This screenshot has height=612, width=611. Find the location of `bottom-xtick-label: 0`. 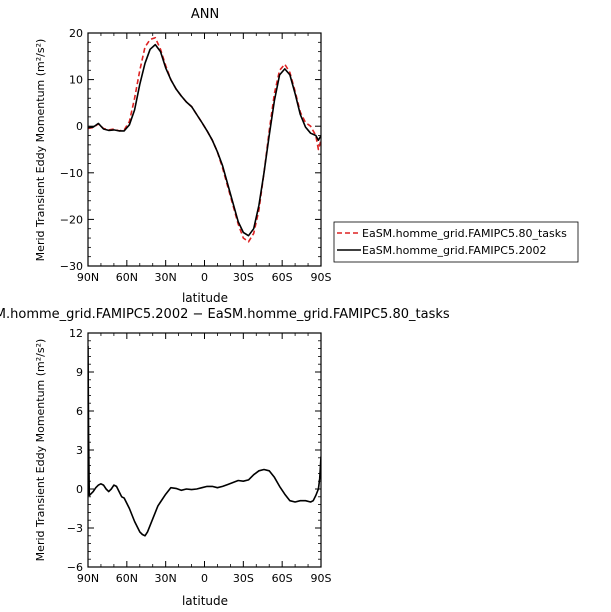

bottom-xtick-label: 0 is located at coordinates (204, 578).